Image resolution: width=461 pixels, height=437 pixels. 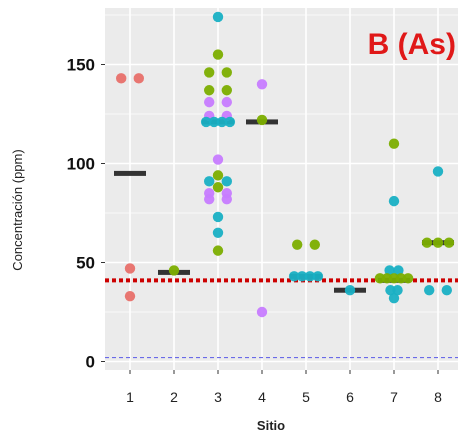 I want to click on x-tick-label: 8, so click(x=438, y=397).